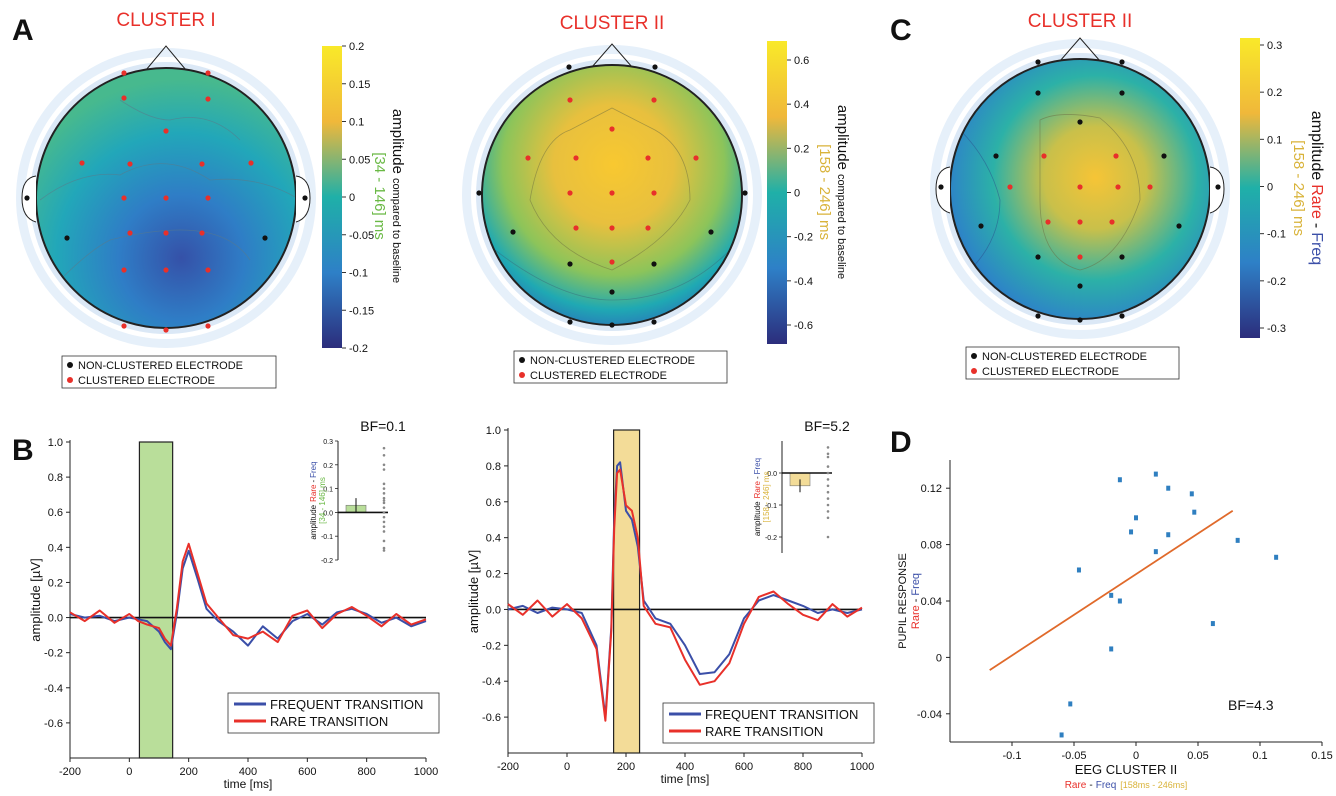  What do you see at coordinates (766, 496) in the screenshot?
I see `inset-window-label: [158 - 246] ms` at bounding box center [766, 496].